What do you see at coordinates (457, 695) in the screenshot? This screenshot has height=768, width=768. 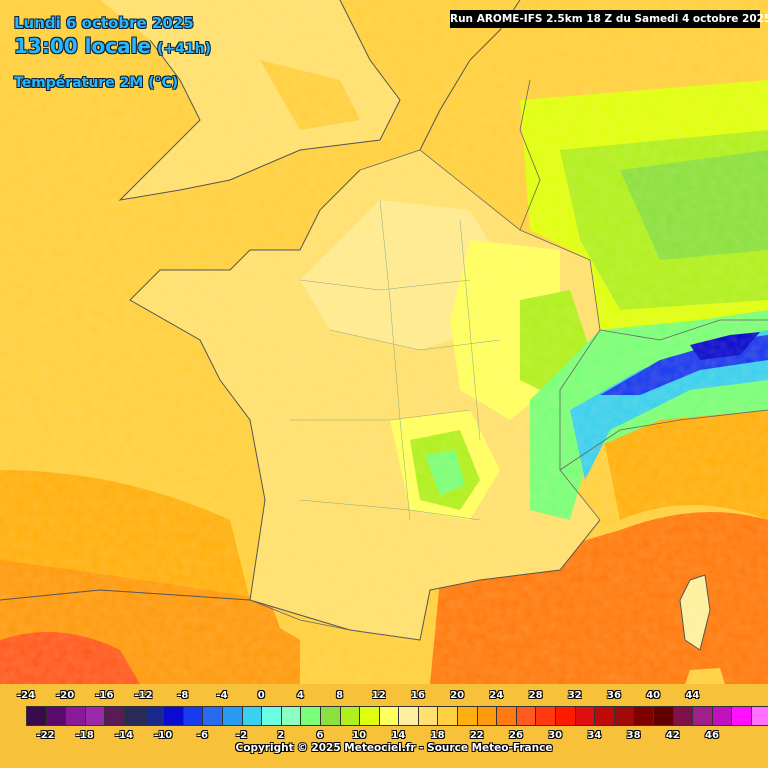 I see `legend-top-label: 20` at bounding box center [457, 695].